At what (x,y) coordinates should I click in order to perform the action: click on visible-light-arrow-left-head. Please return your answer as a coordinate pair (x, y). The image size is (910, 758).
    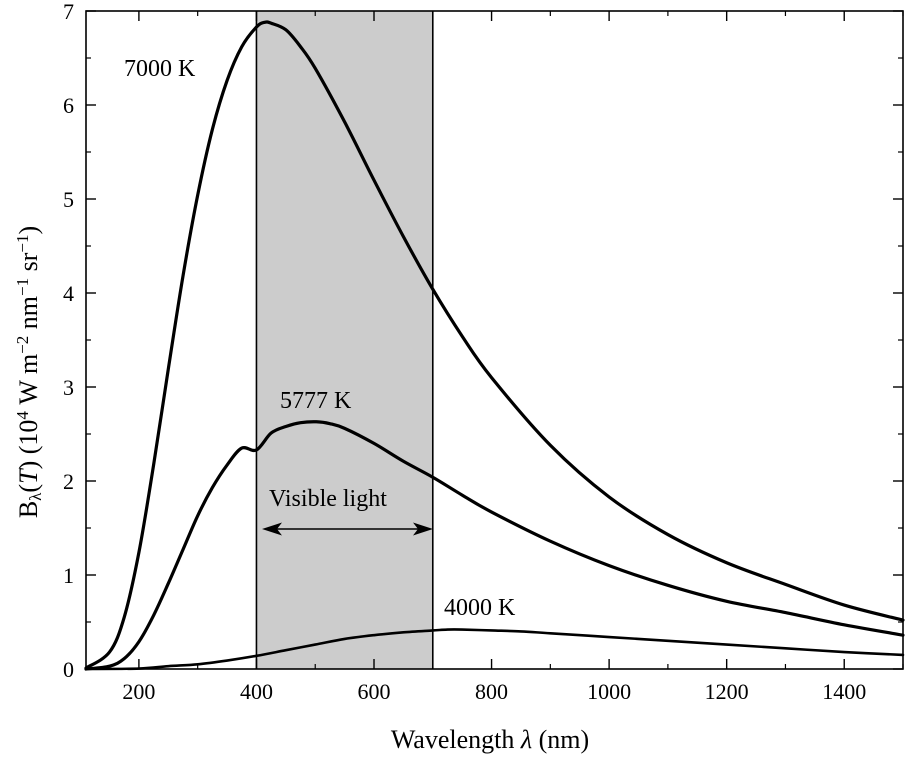
    Looking at the image, I should click on (272, 529).